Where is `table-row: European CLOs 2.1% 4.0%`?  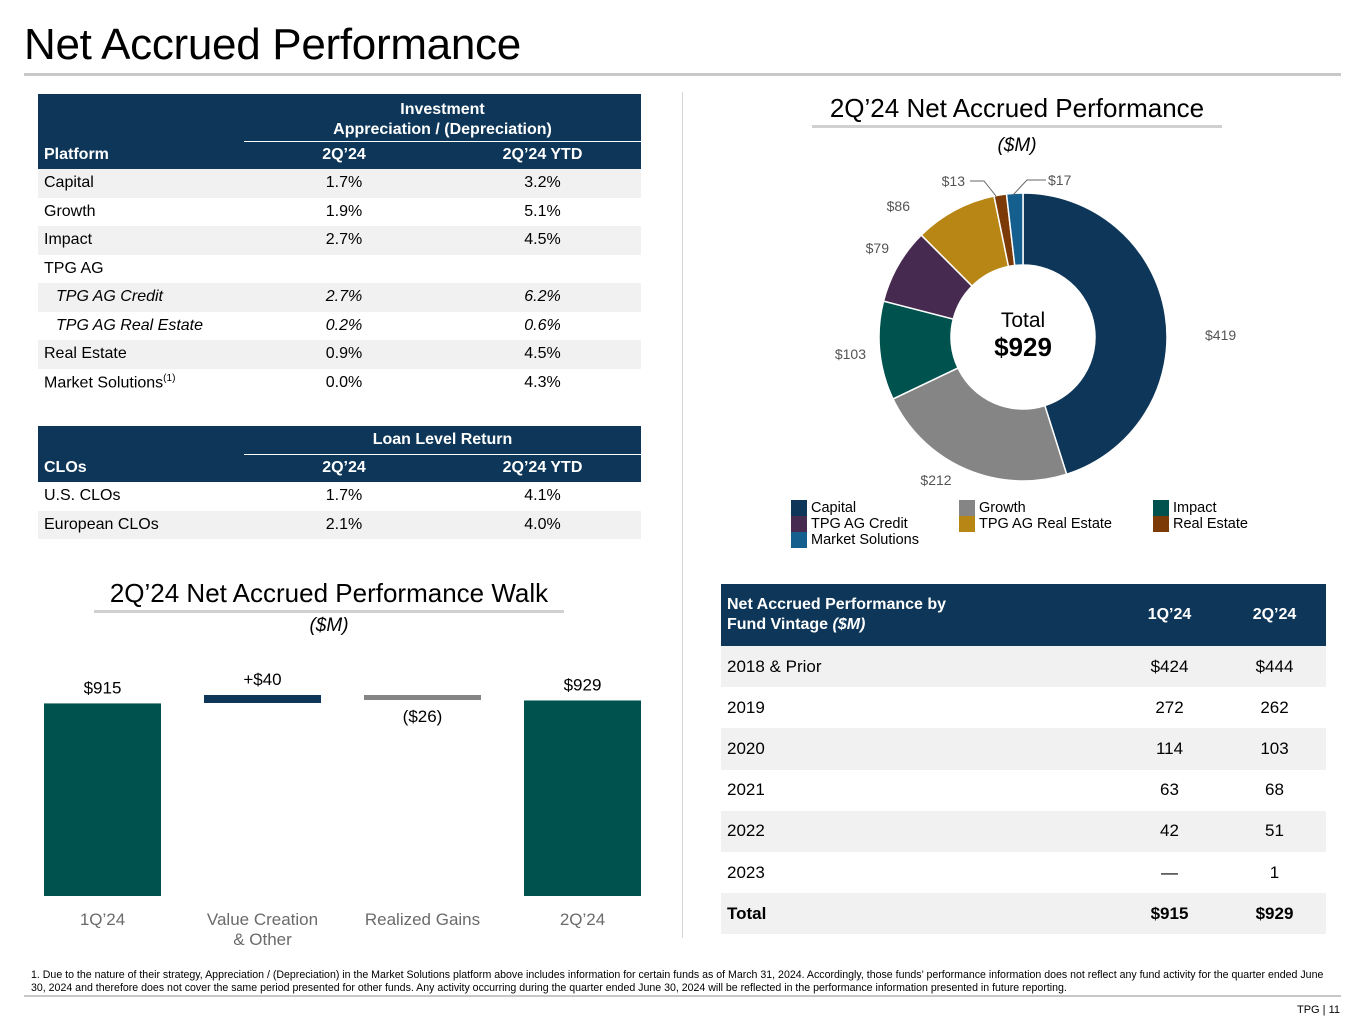 table-row: European CLOs 2.1% 4.0% is located at coordinates (339, 524).